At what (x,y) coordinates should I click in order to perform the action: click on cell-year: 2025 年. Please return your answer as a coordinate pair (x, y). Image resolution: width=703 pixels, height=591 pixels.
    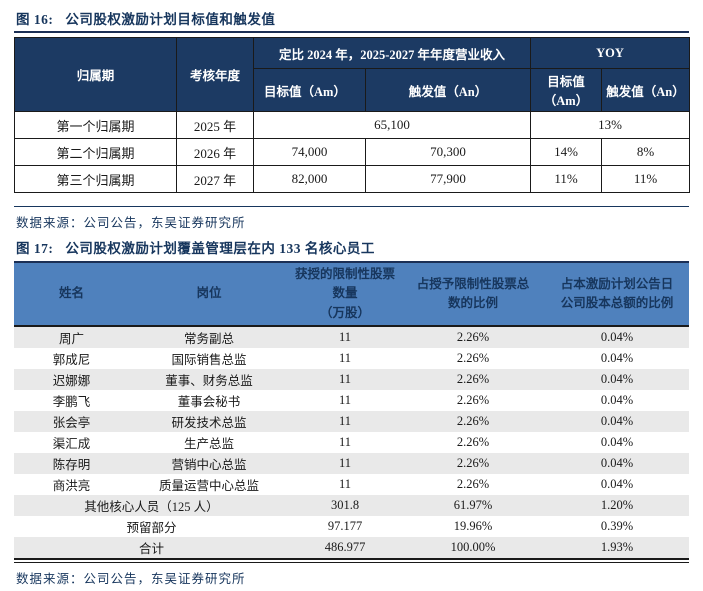
    Looking at the image, I should click on (215, 125).